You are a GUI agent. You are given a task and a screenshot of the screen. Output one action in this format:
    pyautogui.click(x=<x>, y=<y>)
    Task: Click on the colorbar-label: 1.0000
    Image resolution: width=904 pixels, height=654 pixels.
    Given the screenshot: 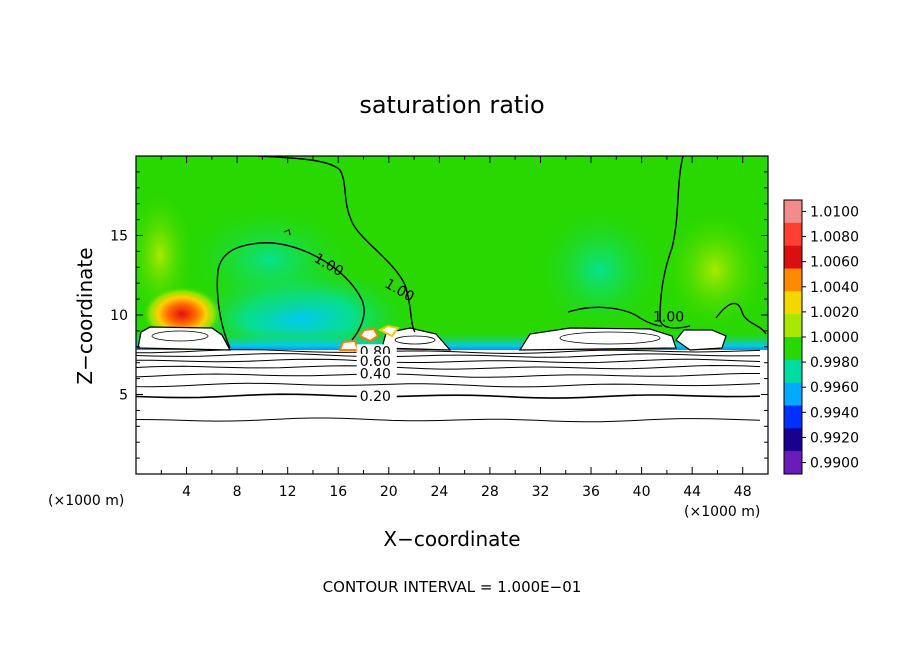 What is the action you would take?
    pyautogui.click(x=834, y=338)
    